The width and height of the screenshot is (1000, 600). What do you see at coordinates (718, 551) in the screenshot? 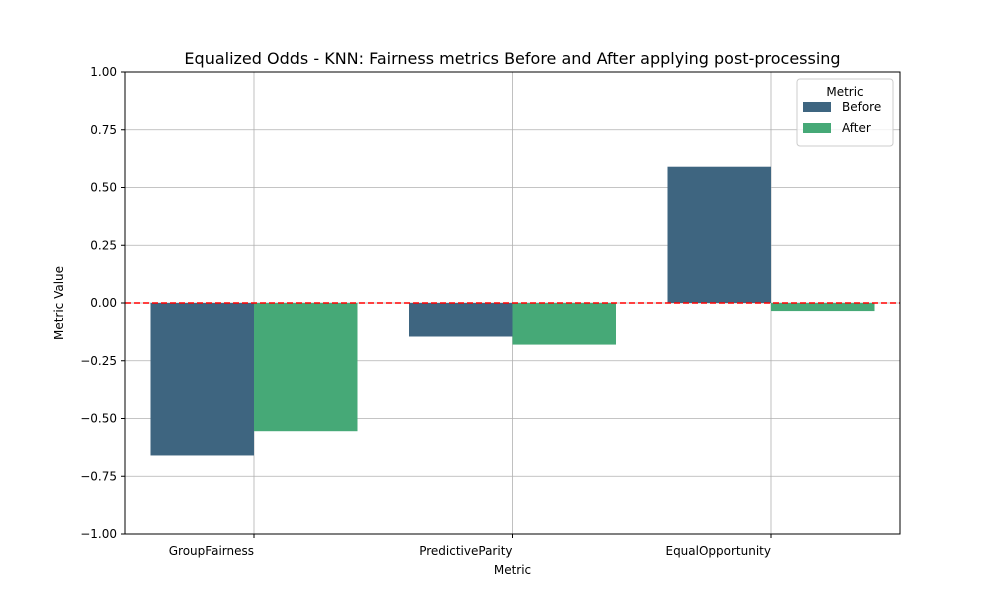
I see `x-tick-label: EqualOpportunity` at bounding box center [718, 551].